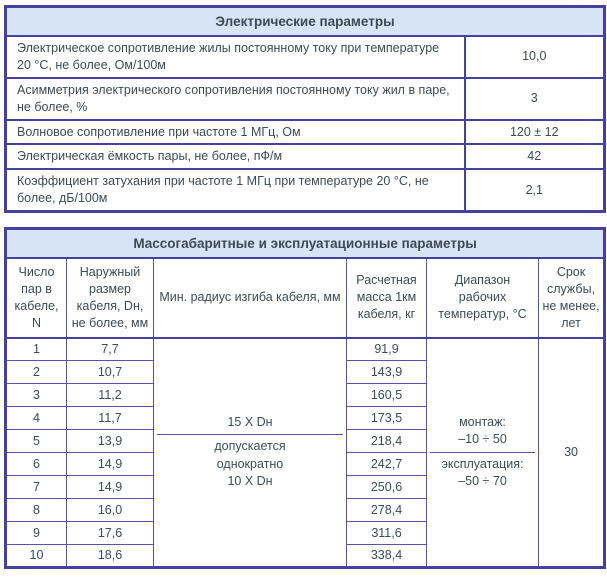  I want to click on diameter-cell: 11,2, so click(110, 395).